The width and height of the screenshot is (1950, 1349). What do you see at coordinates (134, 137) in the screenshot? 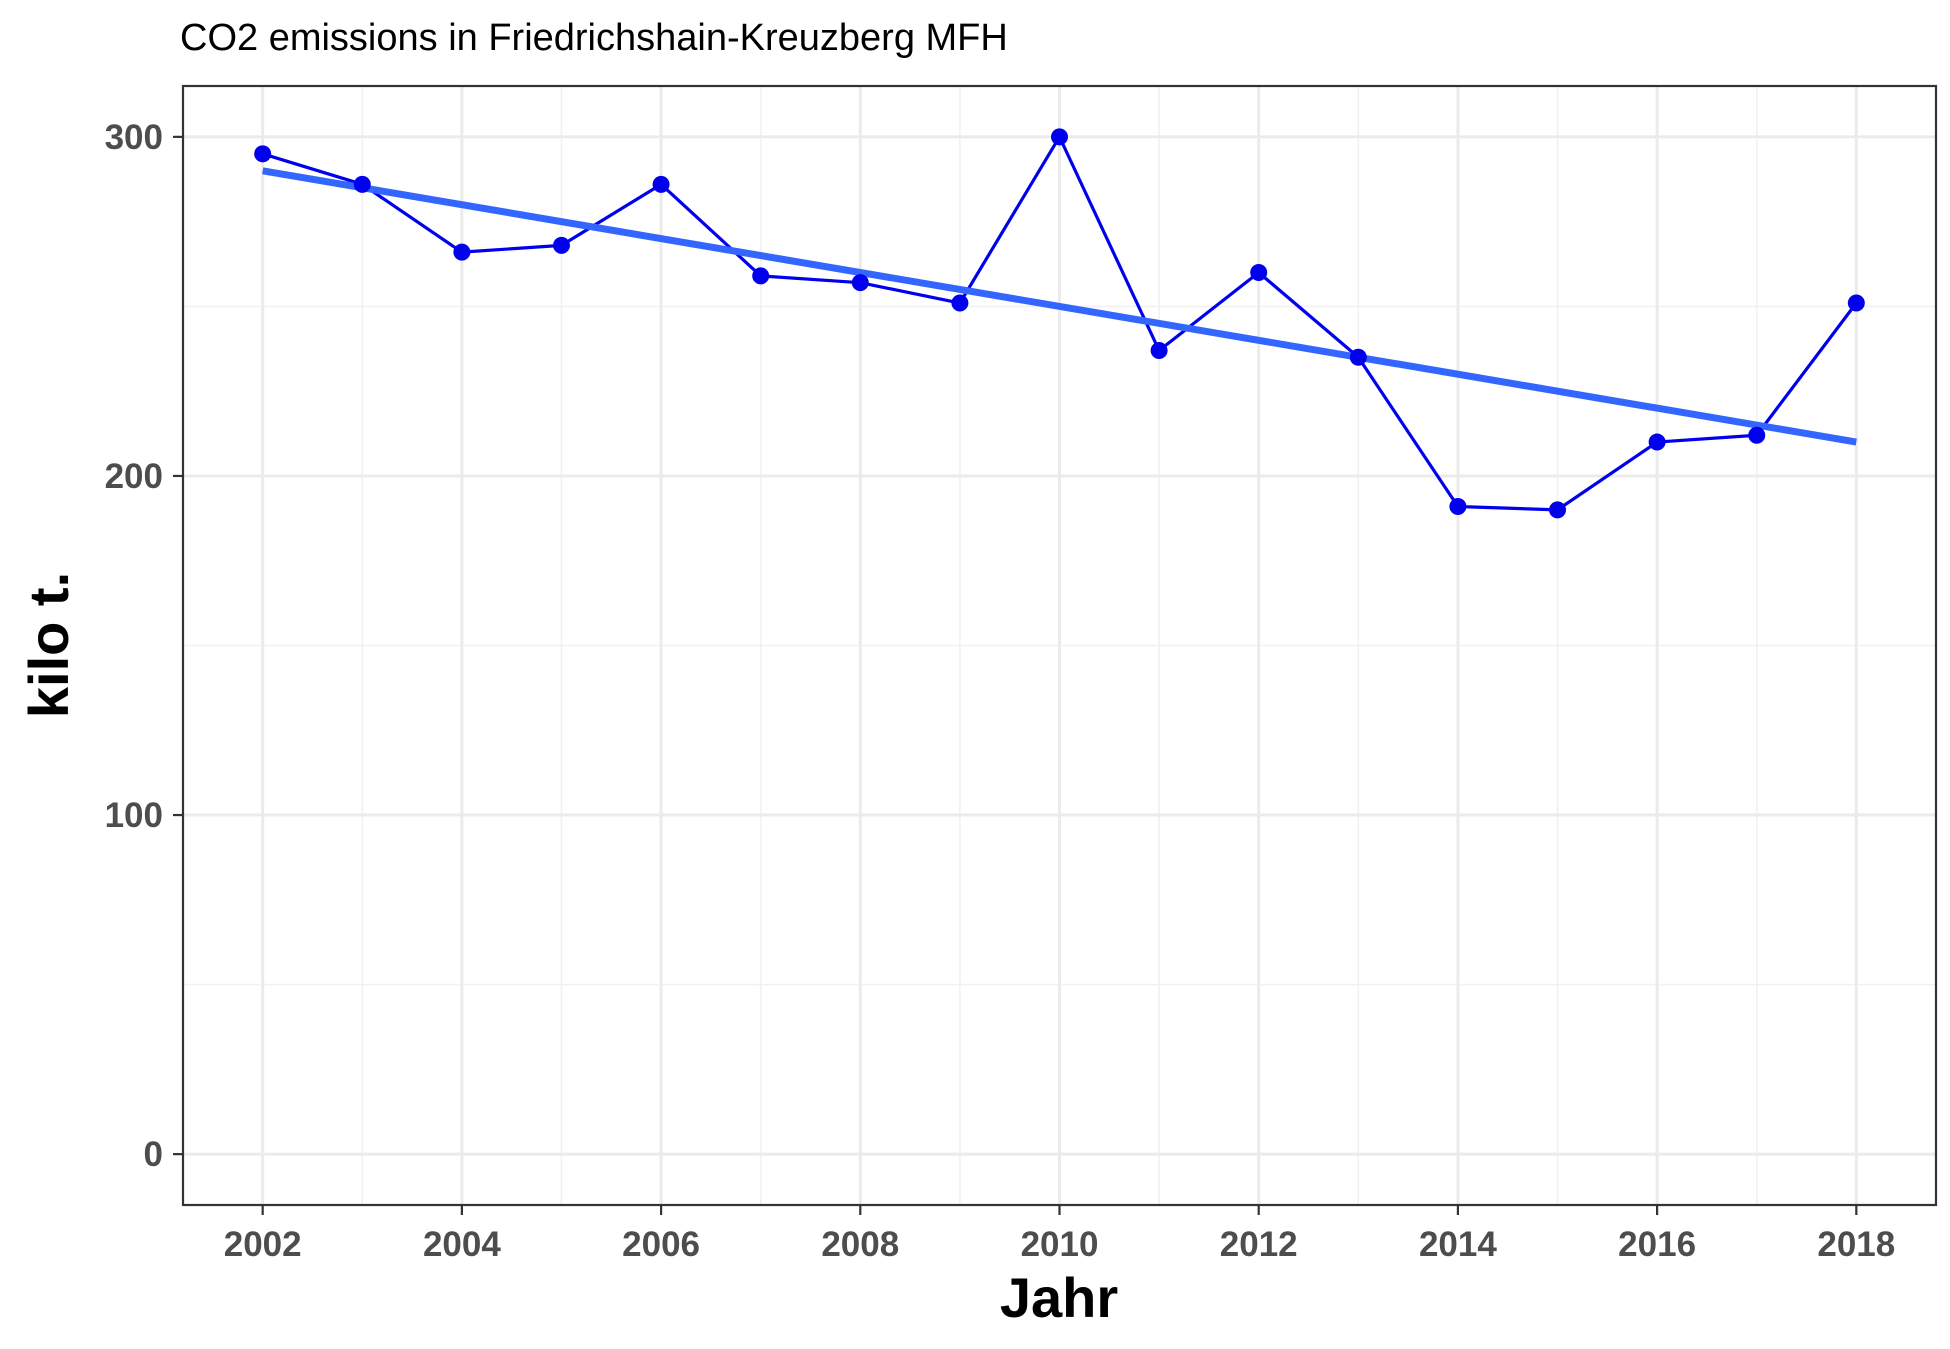
I see `y-tick-label: 300` at bounding box center [134, 137].